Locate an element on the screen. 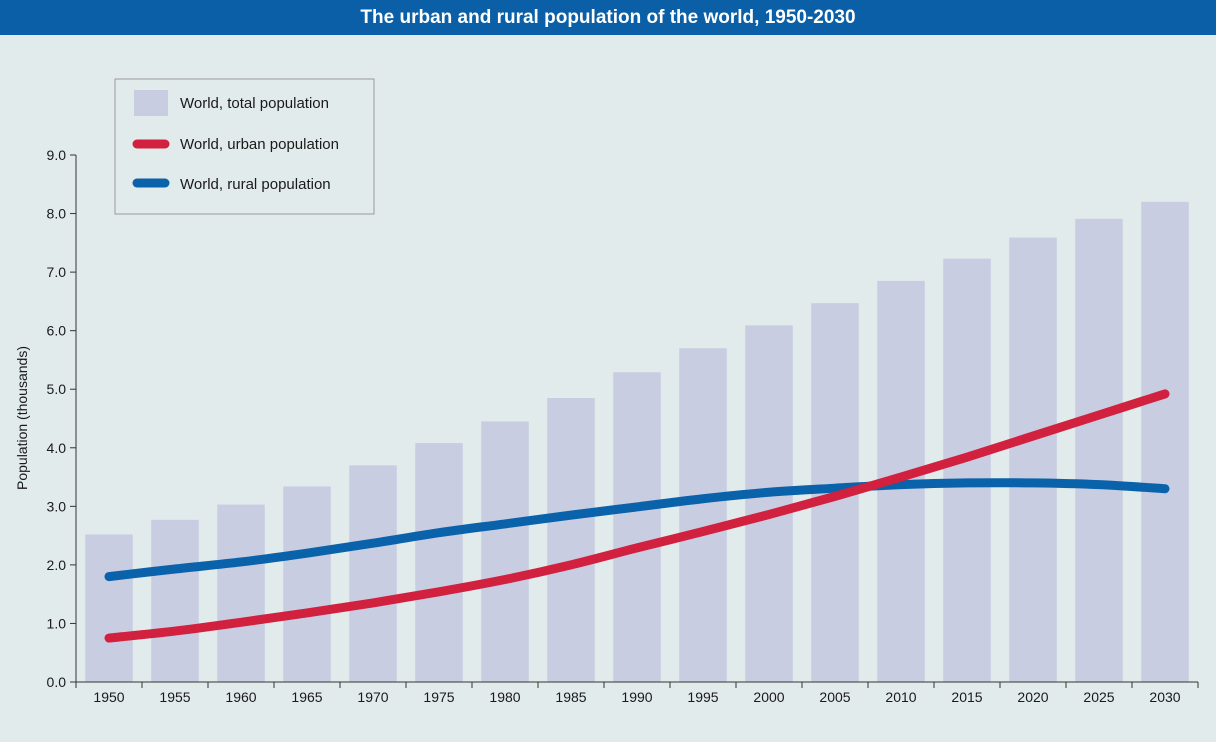  bar-total-2015 is located at coordinates (967, 470).